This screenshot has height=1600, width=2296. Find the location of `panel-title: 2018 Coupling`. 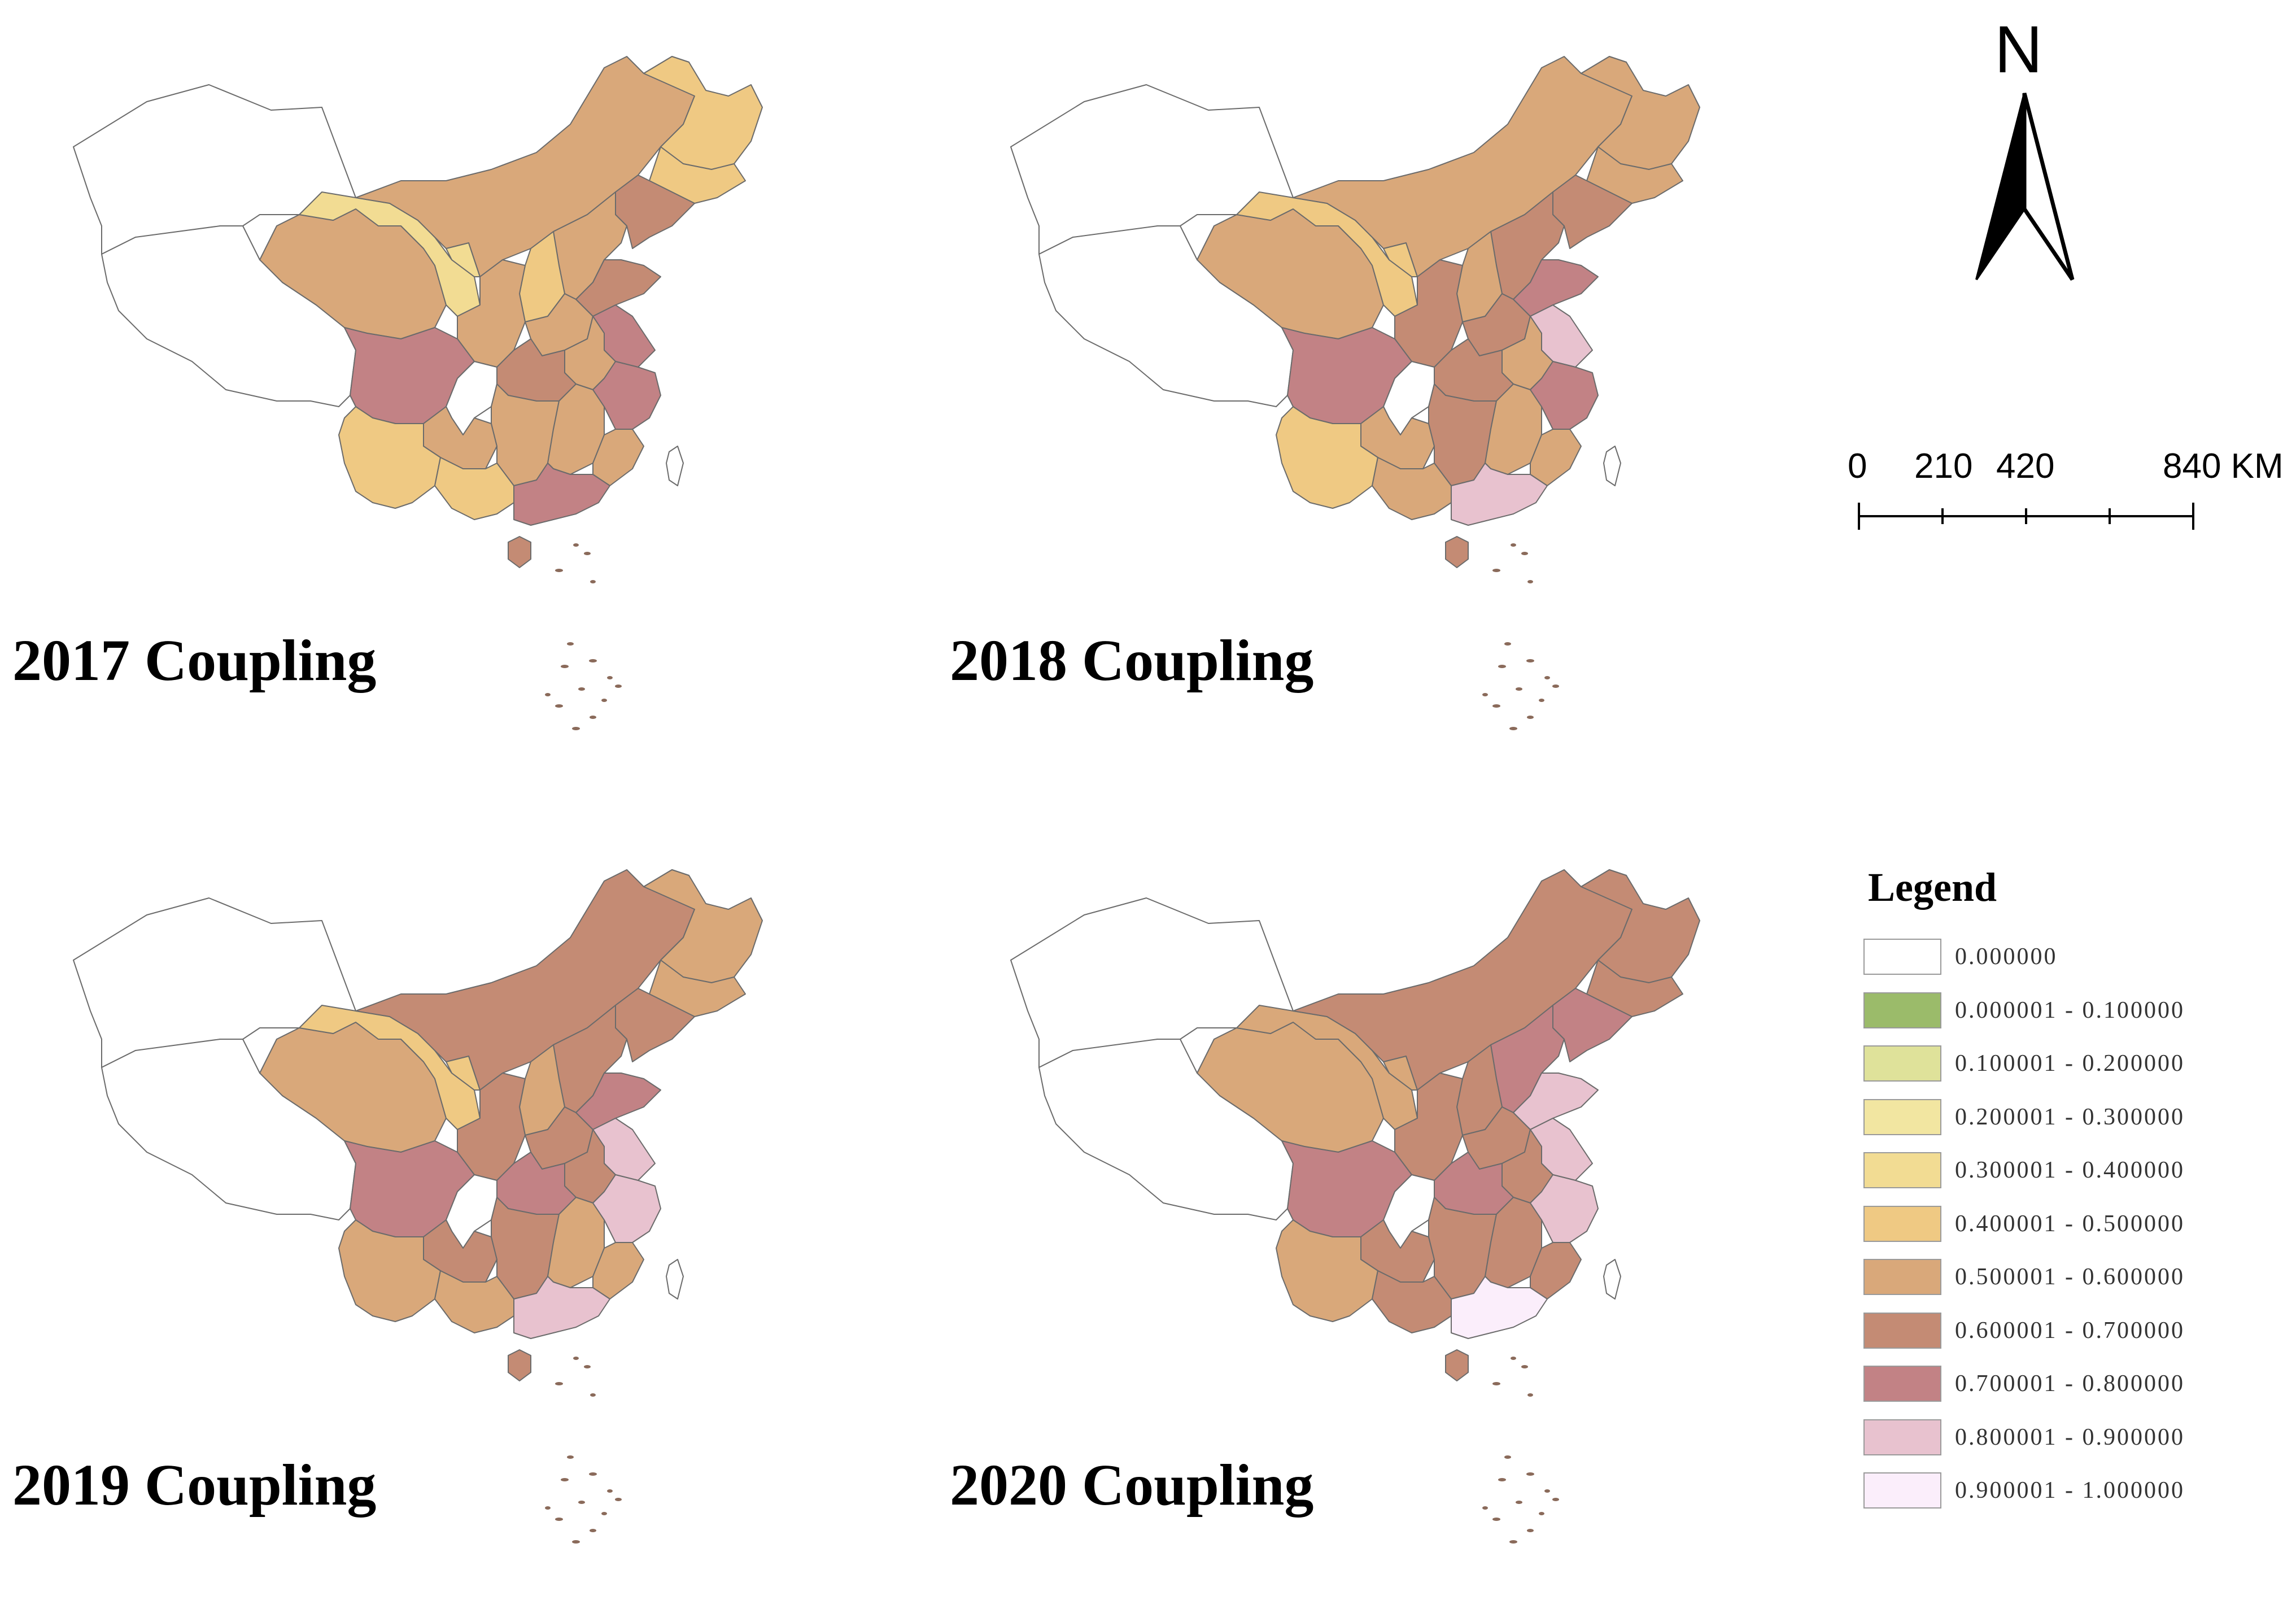

panel-title: 2018 Coupling is located at coordinates (1132, 660).